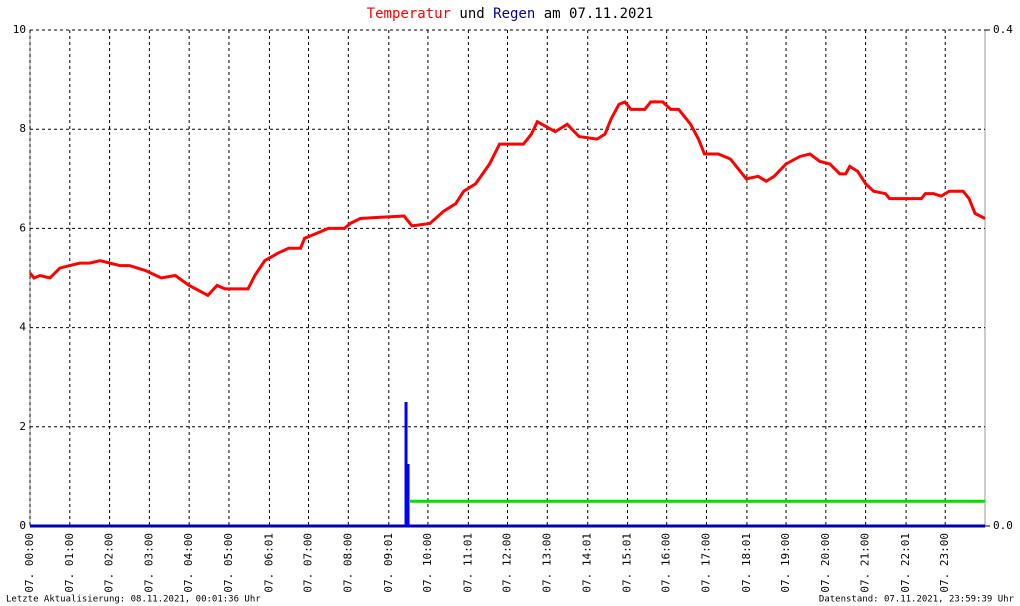  What do you see at coordinates (347, 563) in the screenshot?
I see `x-tick-label: 07. 08:00` at bounding box center [347, 563].